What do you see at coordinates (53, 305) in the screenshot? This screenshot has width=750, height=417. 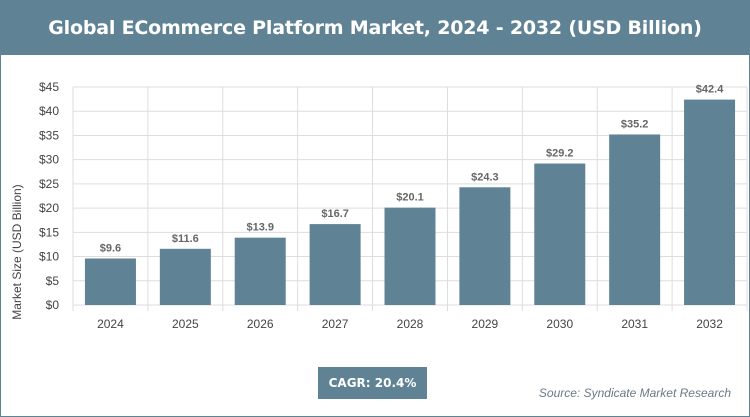 I see `y-tick-label: $0` at bounding box center [53, 305].